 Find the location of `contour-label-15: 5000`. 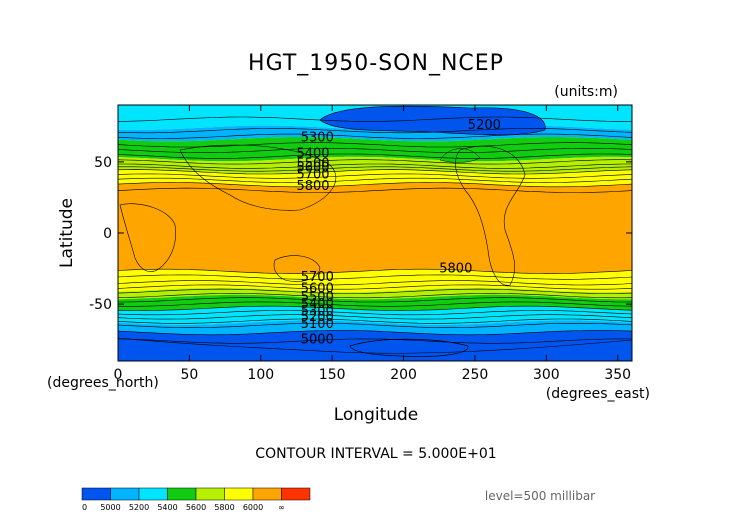

contour-label-15: 5000 is located at coordinates (317, 340).